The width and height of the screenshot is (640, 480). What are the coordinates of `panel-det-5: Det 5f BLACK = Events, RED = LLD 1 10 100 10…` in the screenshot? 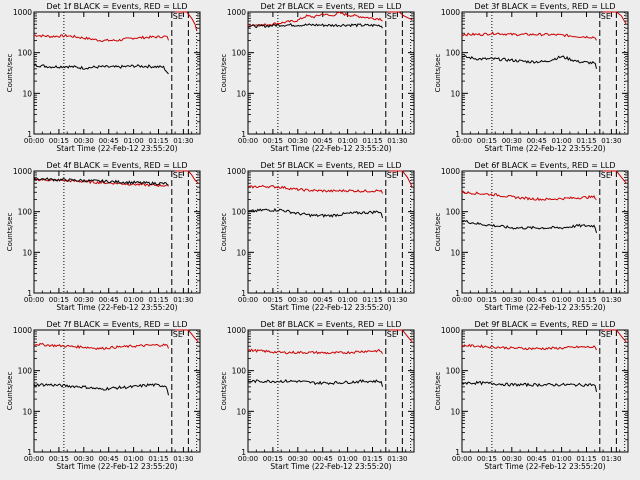 It's located at (317, 236).